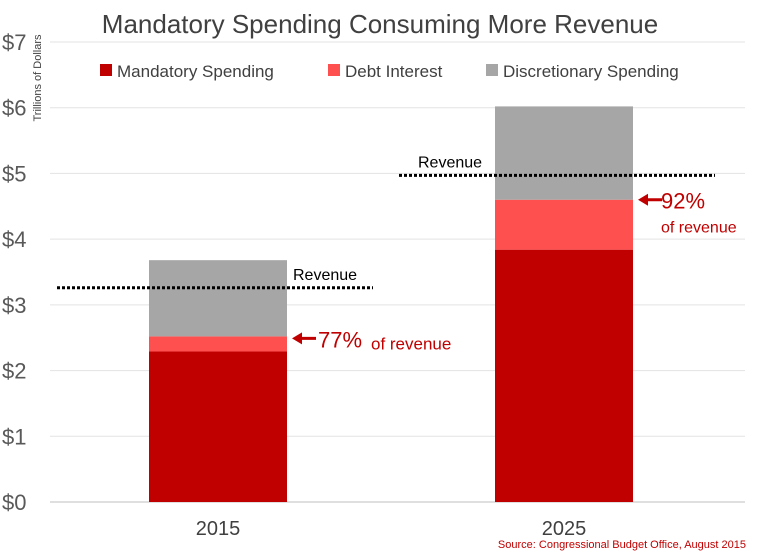 This screenshot has height=554, width=763. Describe the element at coordinates (394, 71) in the screenshot. I see `legend-label: Debt Interest` at that location.